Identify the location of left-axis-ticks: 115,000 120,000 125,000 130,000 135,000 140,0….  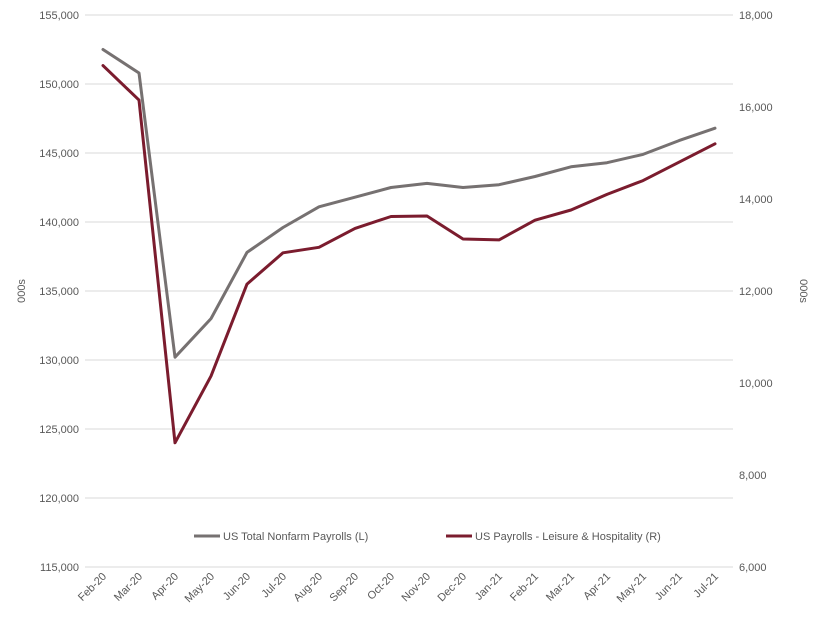
(59, 292).